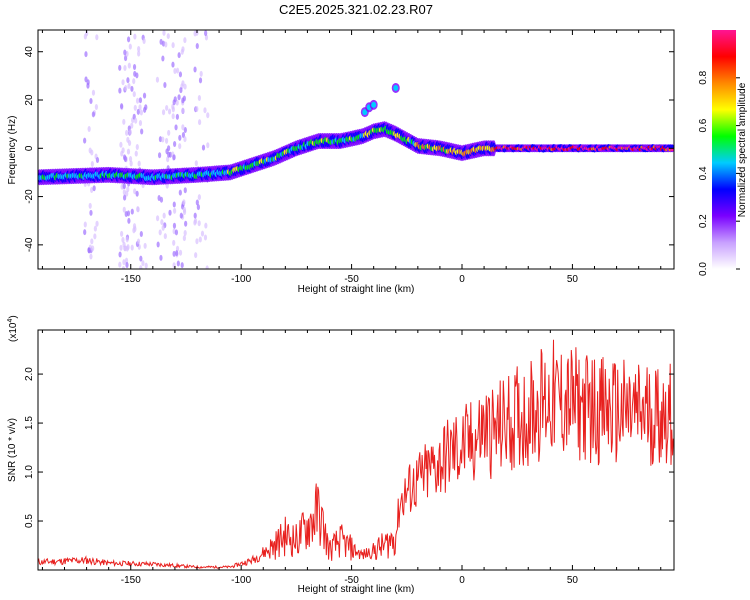  Describe the element at coordinates (29, 423) in the screenshot. I see `y-tick-label: 1.5` at that location.